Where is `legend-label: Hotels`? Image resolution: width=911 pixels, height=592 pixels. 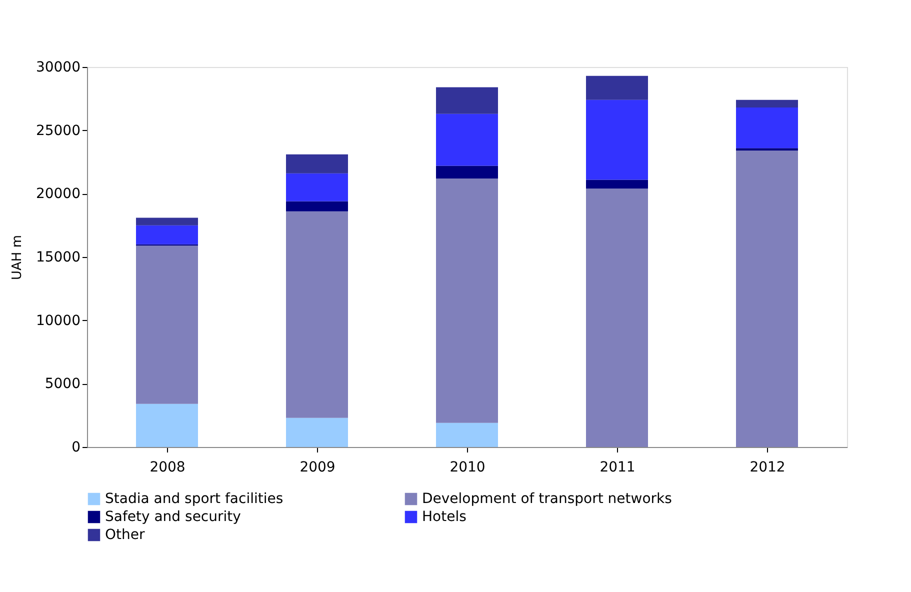 legend-label: Hotels is located at coordinates (444, 517).